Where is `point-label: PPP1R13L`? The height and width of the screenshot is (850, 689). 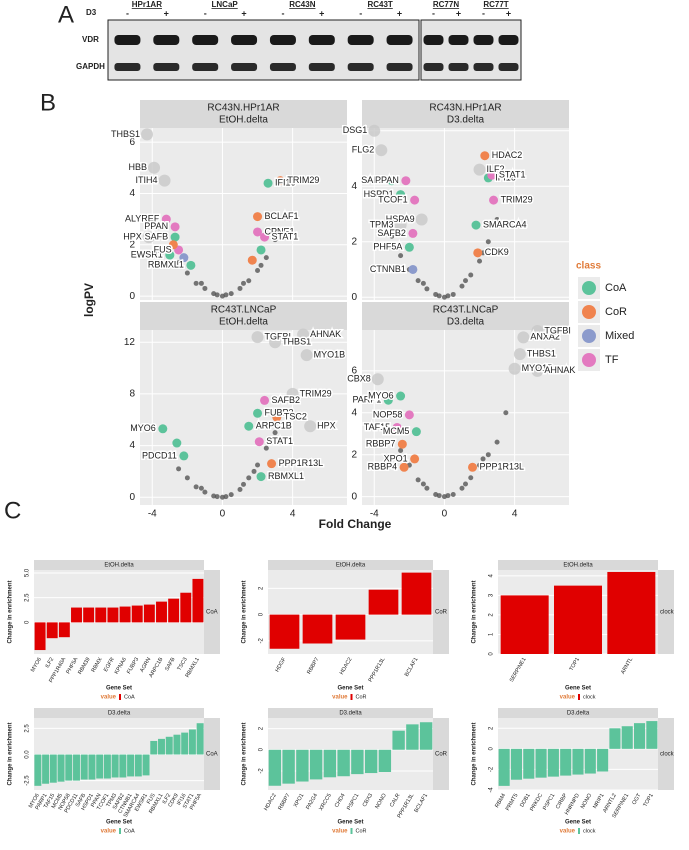
point-label: PPP1R13L is located at coordinates (301, 463).